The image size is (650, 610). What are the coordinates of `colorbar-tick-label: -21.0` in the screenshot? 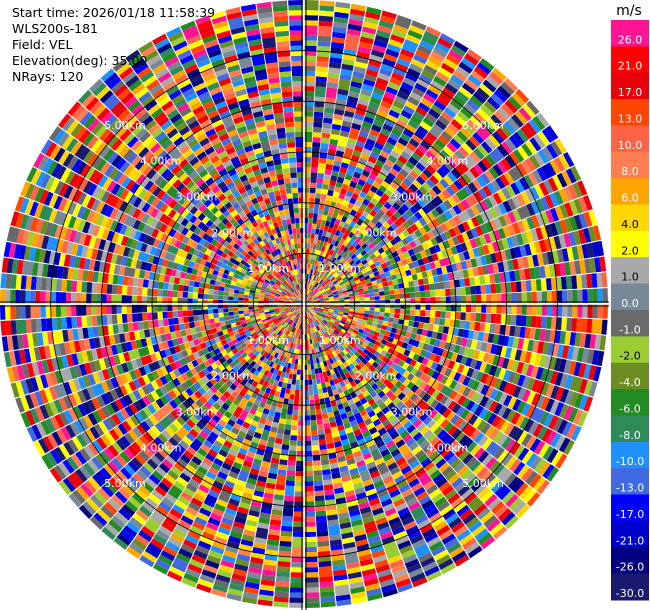 It's located at (630, 540).